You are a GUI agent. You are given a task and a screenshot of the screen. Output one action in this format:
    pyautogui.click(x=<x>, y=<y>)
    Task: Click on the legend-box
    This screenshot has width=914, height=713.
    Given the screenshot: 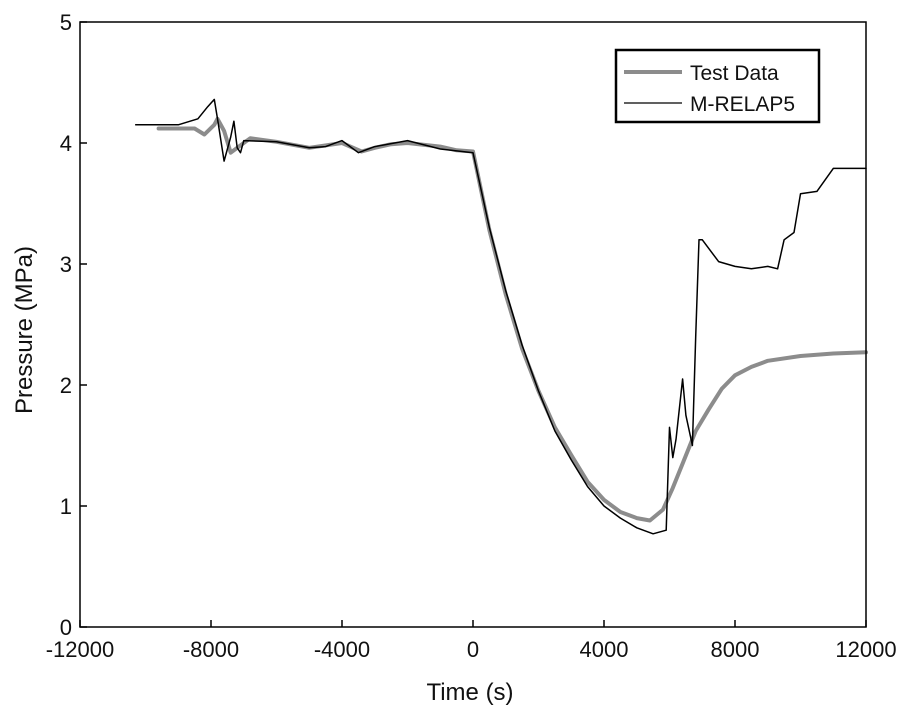 What is the action you would take?
    pyautogui.click(x=717, y=86)
    